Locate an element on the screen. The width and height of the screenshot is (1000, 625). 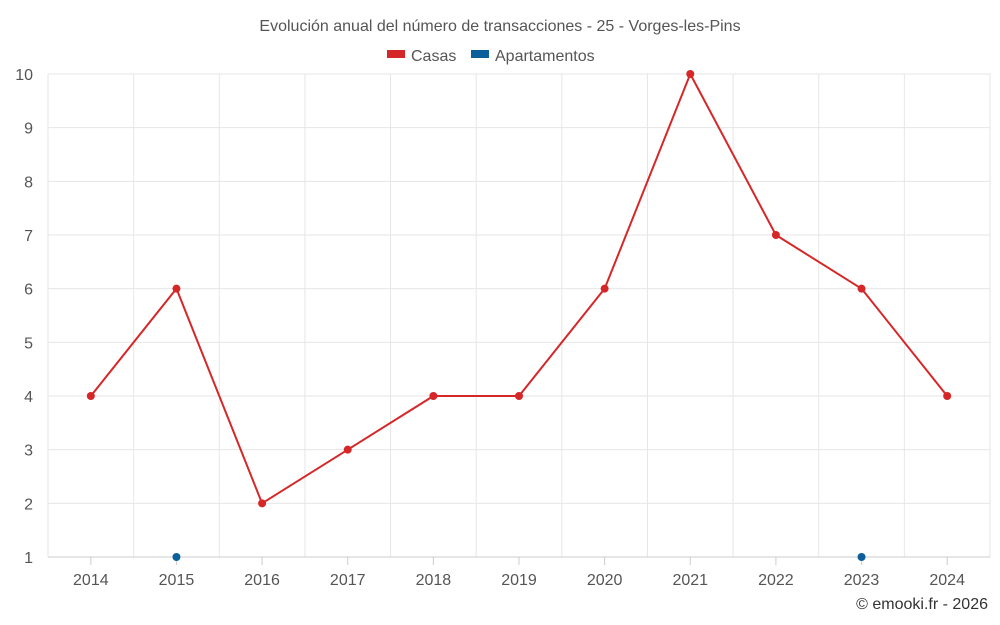
legend-label-casas: Casas is located at coordinates (433, 56).